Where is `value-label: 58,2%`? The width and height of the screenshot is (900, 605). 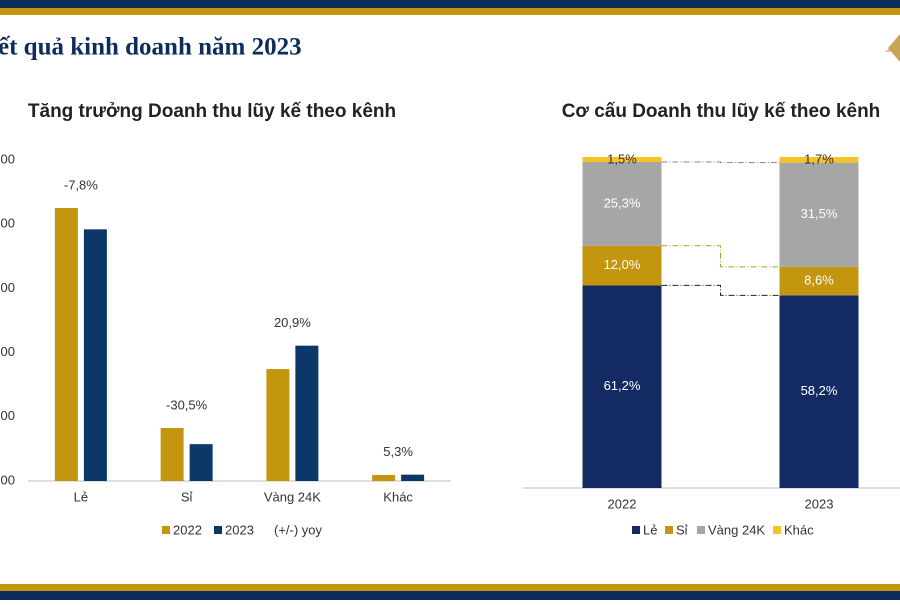
value-label: 58,2% is located at coordinates (819, 390).